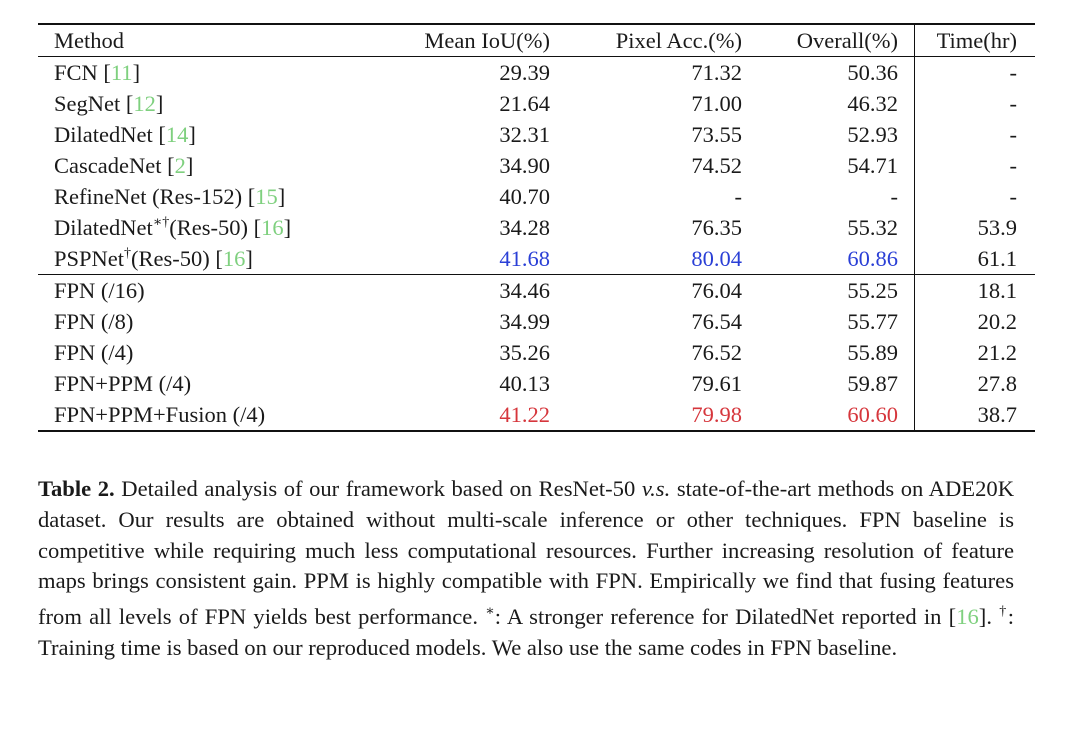 This screenshot has width=1080, height=747. Describe the element at coordinates (121, 72) in the screenshot. I see `citation-link: 11` at that location.